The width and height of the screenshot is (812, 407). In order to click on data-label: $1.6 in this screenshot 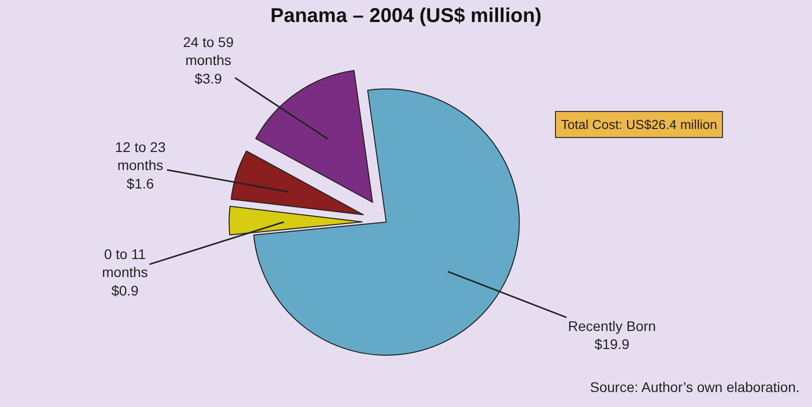, I will do `click(140, 183)`.